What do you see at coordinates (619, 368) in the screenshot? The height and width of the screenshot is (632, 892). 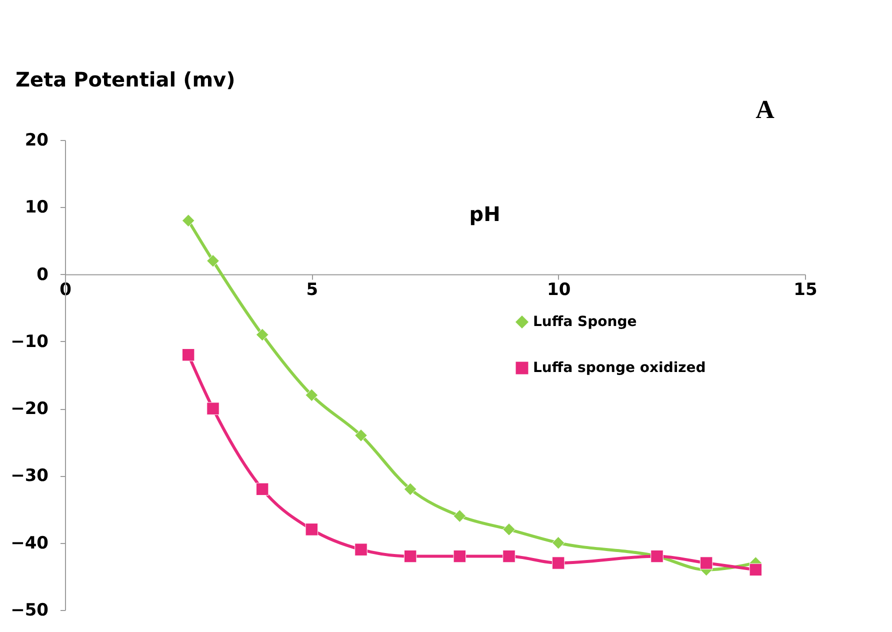 I see `legend-label: Luffa sponge oxidized` at bounding box center [619, 368].